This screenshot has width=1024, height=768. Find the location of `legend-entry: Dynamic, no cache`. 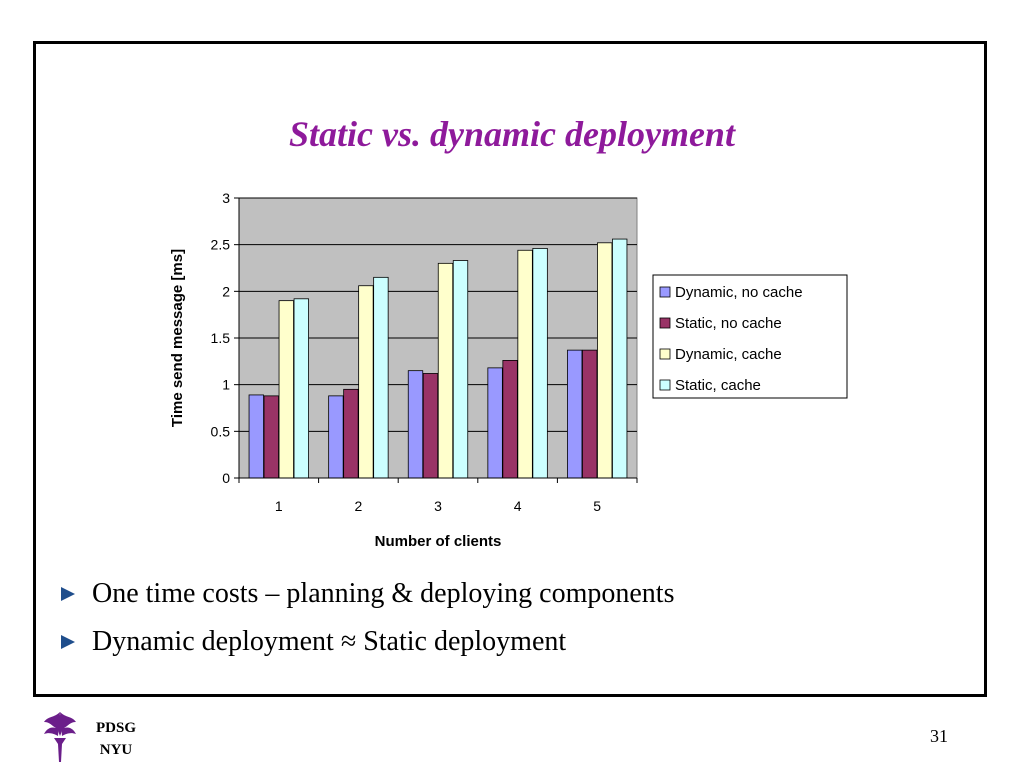

legend-entry: Dynamic, no cache is located at coordinates (739, 292).